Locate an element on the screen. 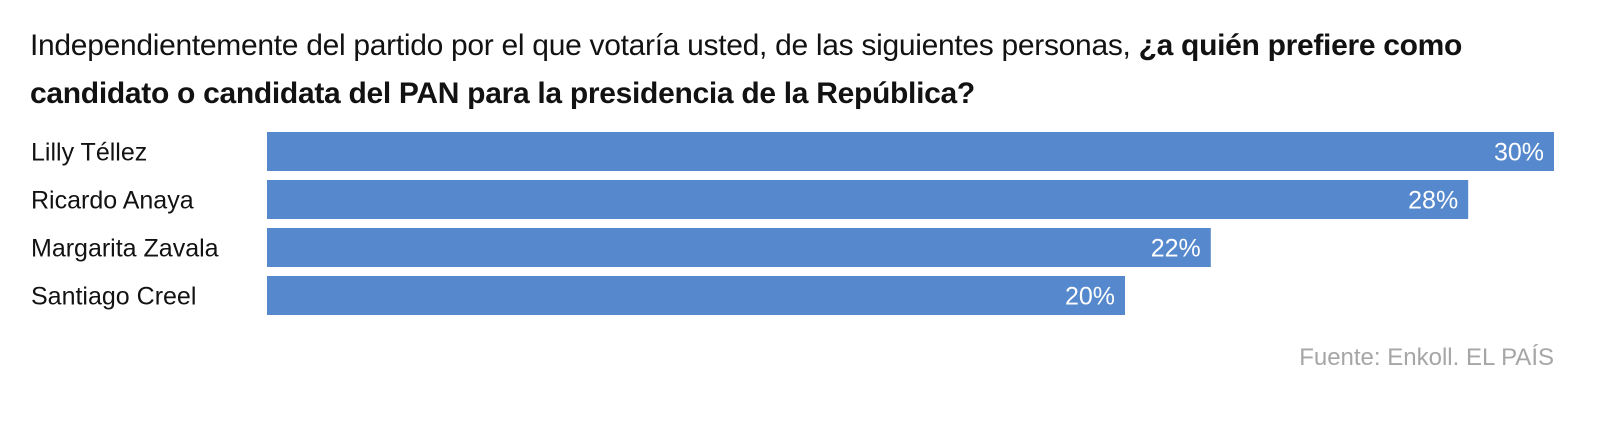 The width and height of the screenshot is (1610, 446). data-label: 28% is located at coordinates (1433, 201).